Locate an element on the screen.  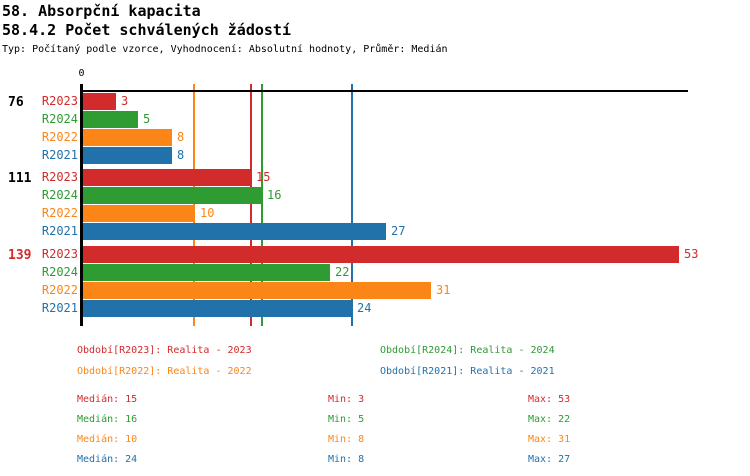
stat-median: Medián: 10 is located at coordinates (107, 439).